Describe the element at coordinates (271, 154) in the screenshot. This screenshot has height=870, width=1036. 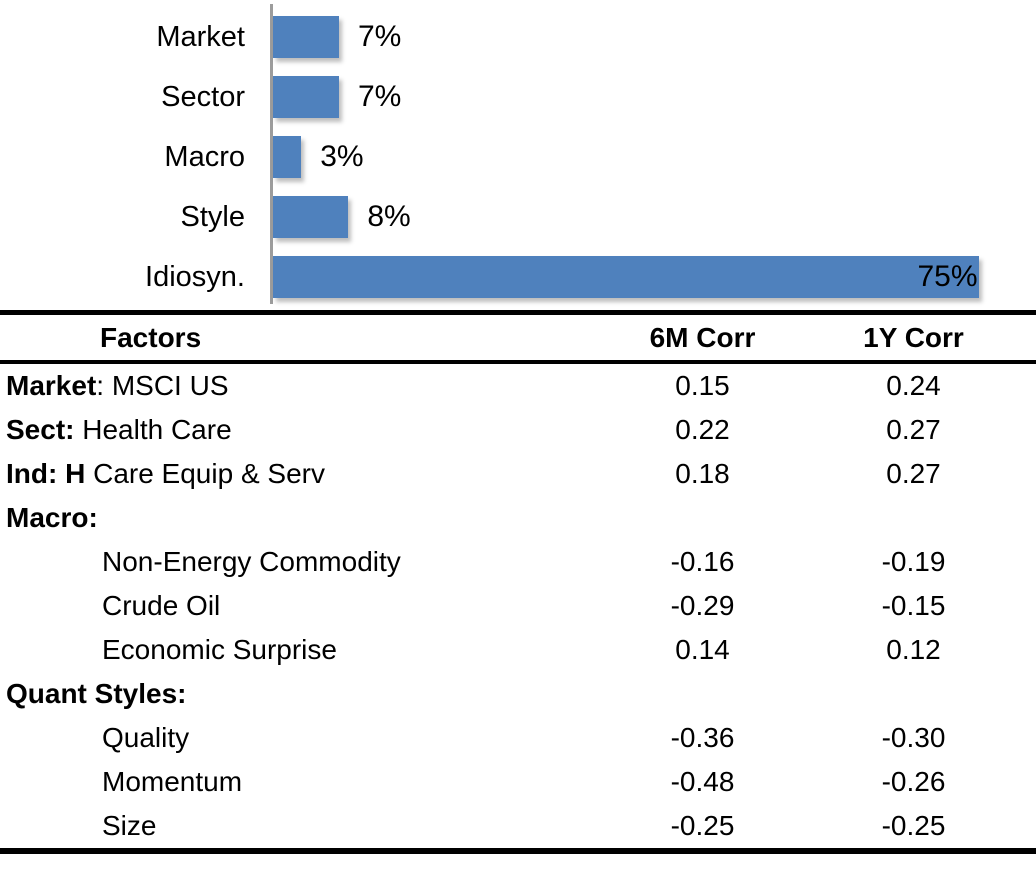
I see `chart-vertical-axis-line` at that location.